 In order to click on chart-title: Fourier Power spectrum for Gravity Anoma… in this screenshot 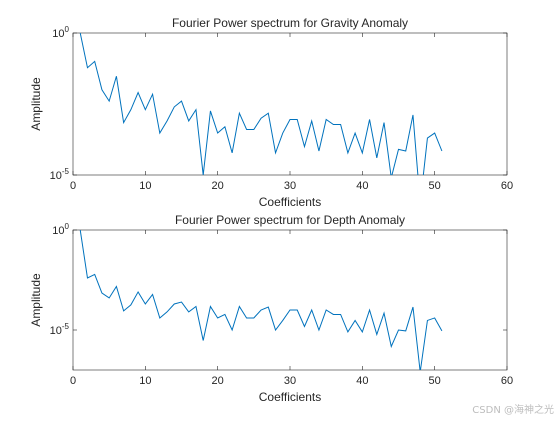, I will do `click(290, 23)`.